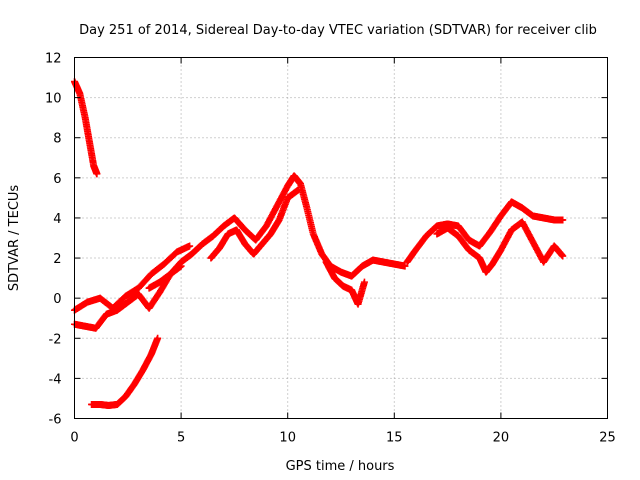 Image resolution: width=640 pixels, height=480 pixels. What do you see at coordinates (345, 283) in the screenshot?
I see `series-evening-dip` at bounding box center [345, 283].